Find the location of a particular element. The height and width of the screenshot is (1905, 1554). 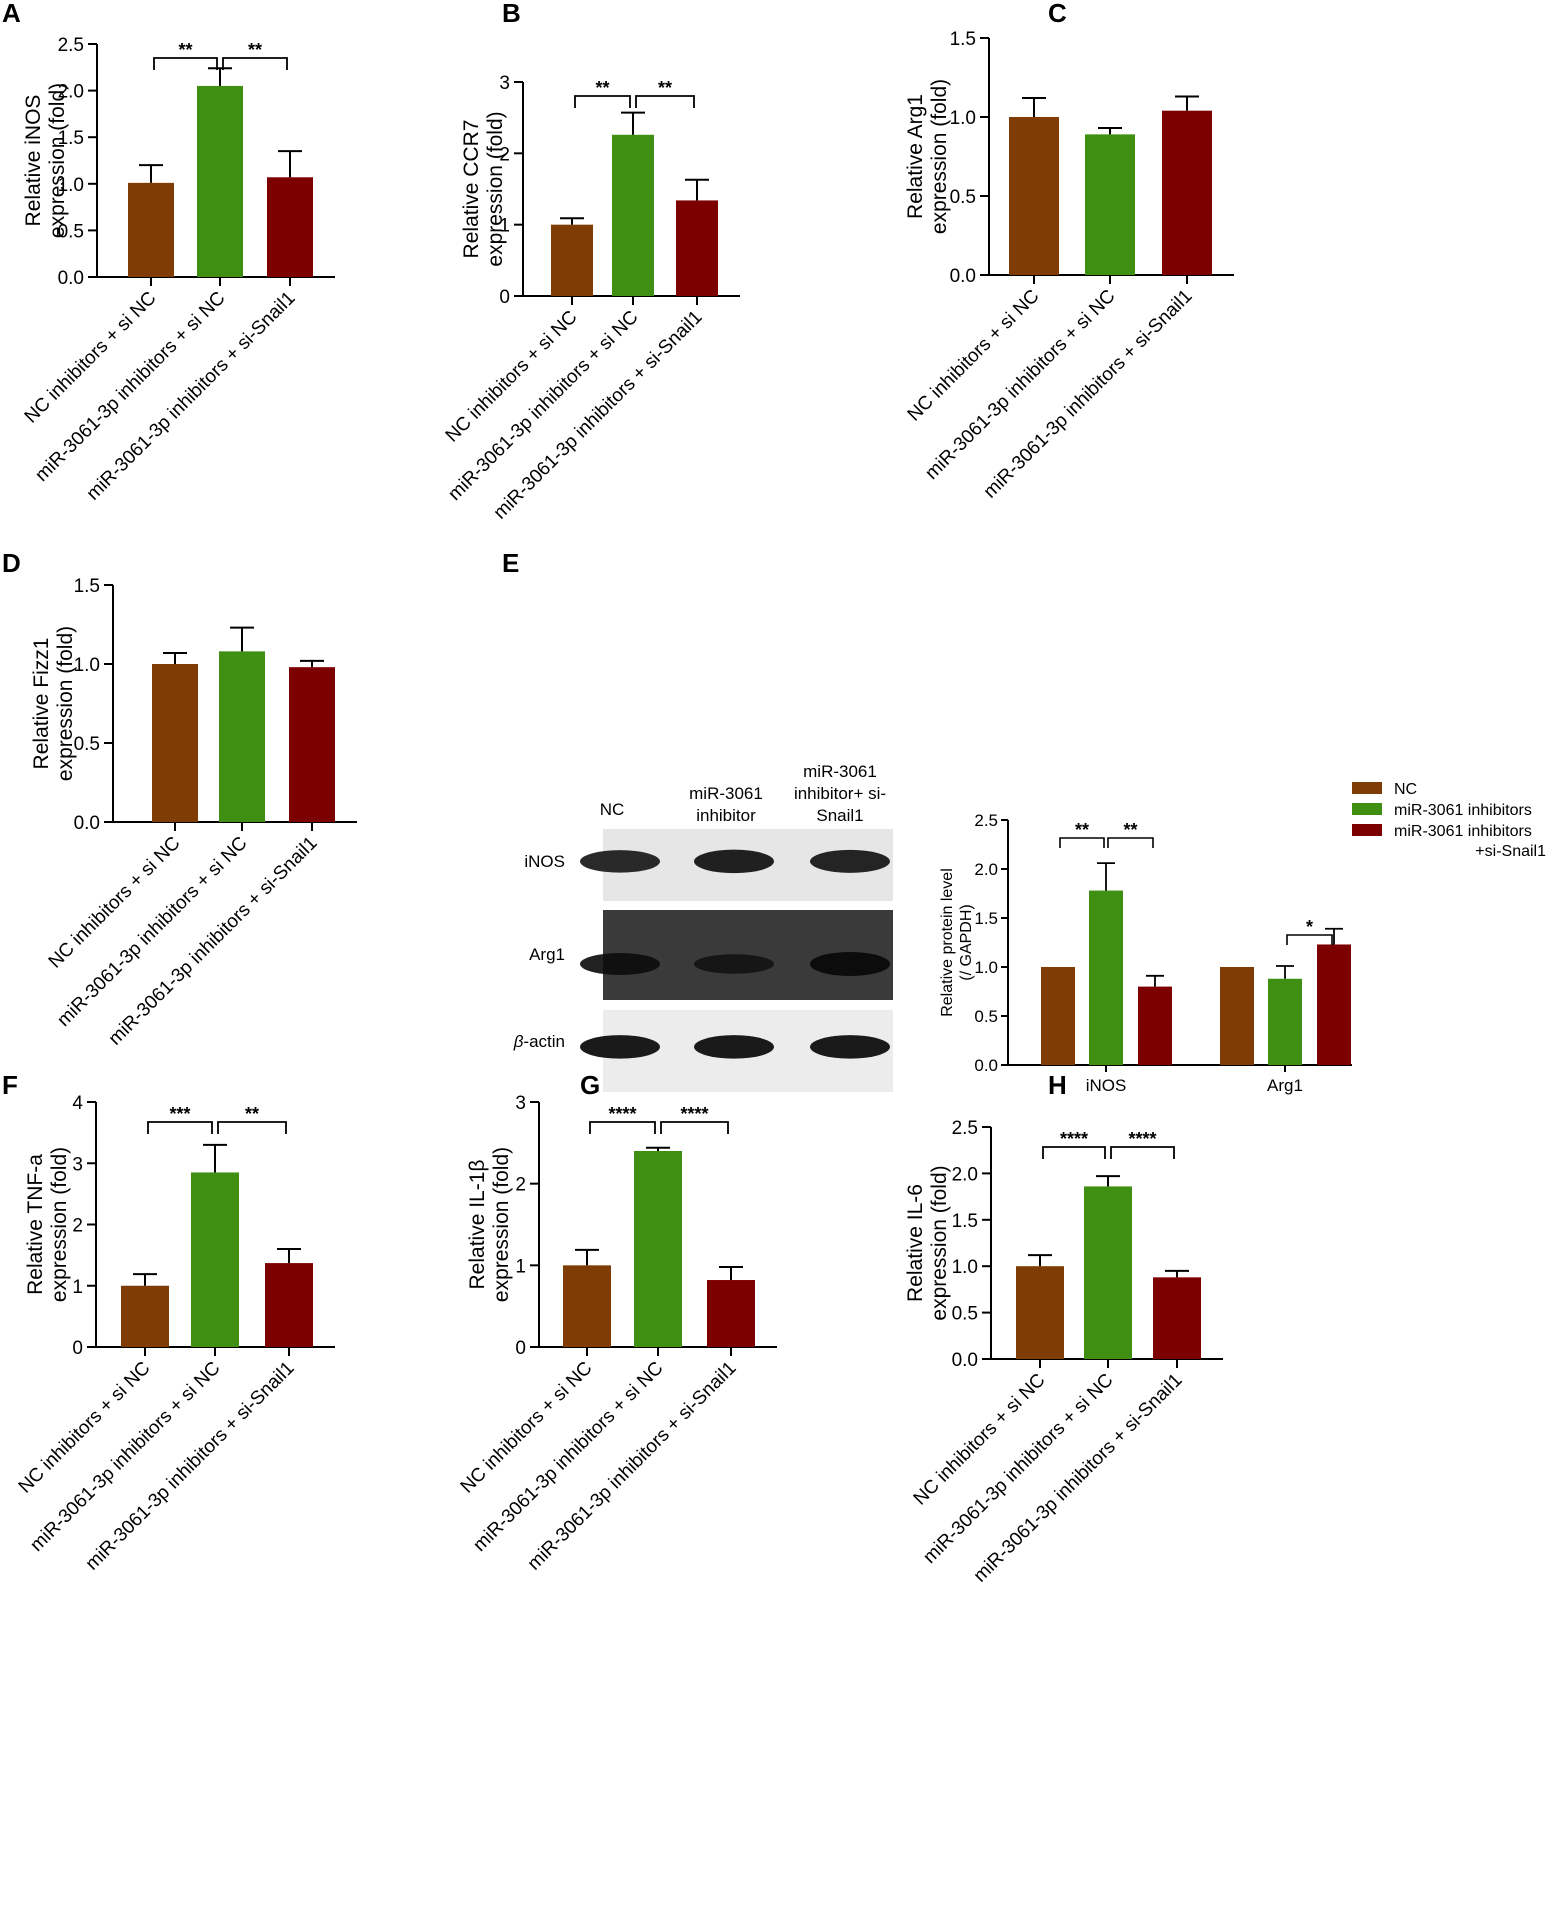

panel-letter: E is located at coordinates (510, 563).